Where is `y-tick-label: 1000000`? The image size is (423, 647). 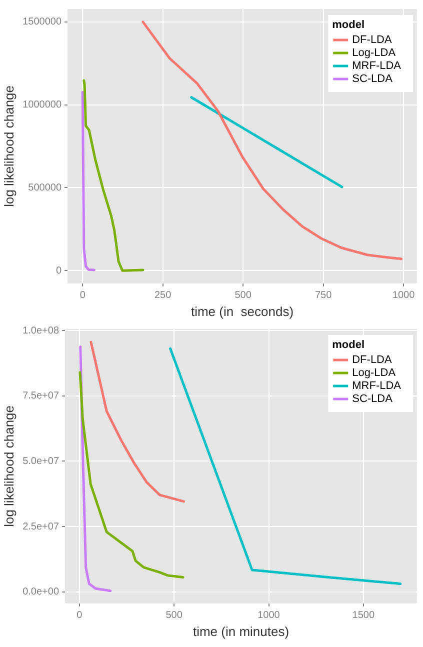 y-tick-label: 1000000 is located at coordinates (42, 105).